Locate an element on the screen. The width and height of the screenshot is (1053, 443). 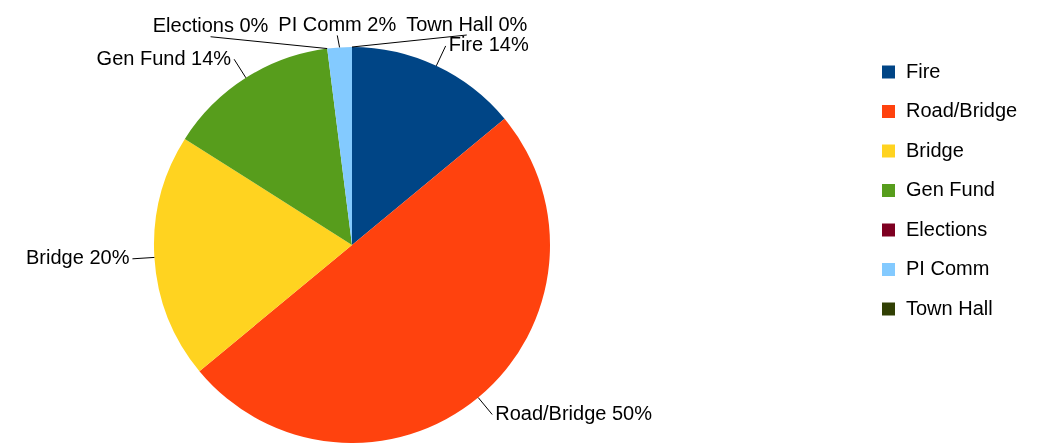
legend-label: Road/Bridge is located at coordinates (962, 110).